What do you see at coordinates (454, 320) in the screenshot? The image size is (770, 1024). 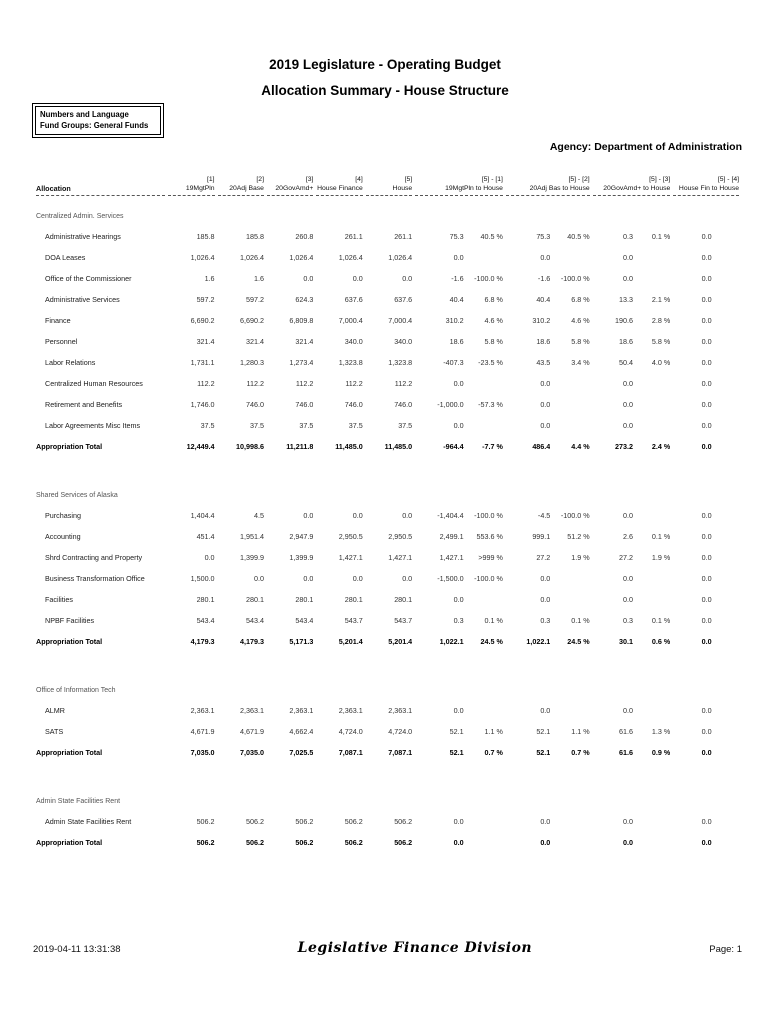 I see `value-cell: 310.2` at bounding box center [454, 320].